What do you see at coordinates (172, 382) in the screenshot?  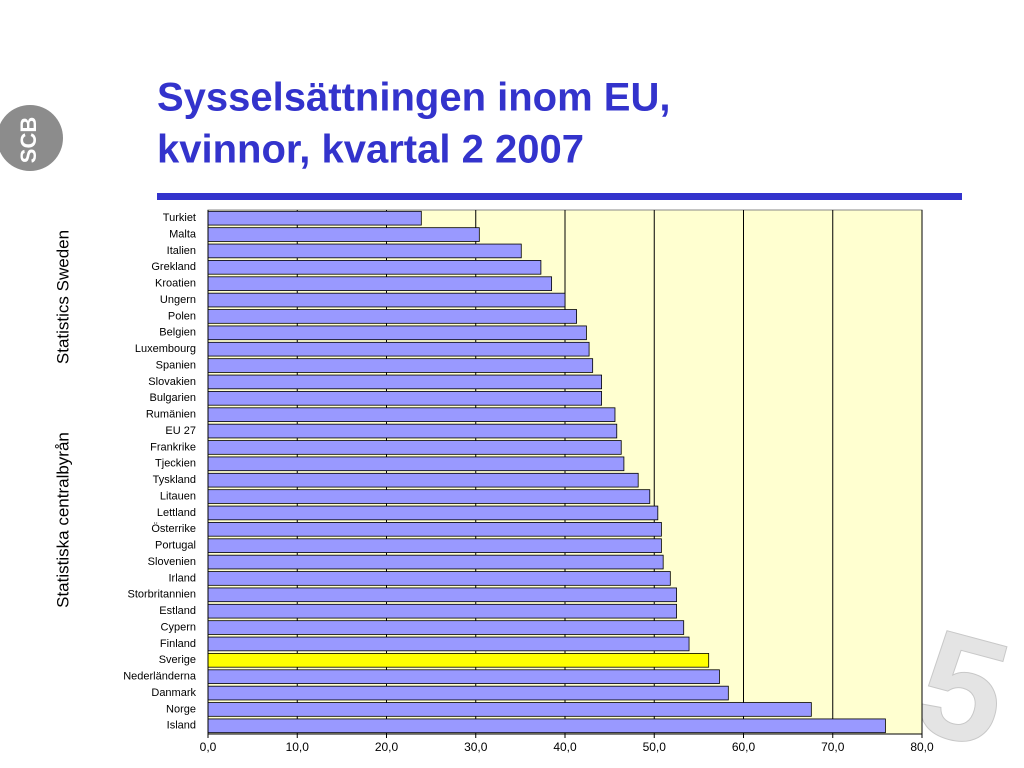 I see `y-tick-label: Slovakien` at bounding box center [172, 382].